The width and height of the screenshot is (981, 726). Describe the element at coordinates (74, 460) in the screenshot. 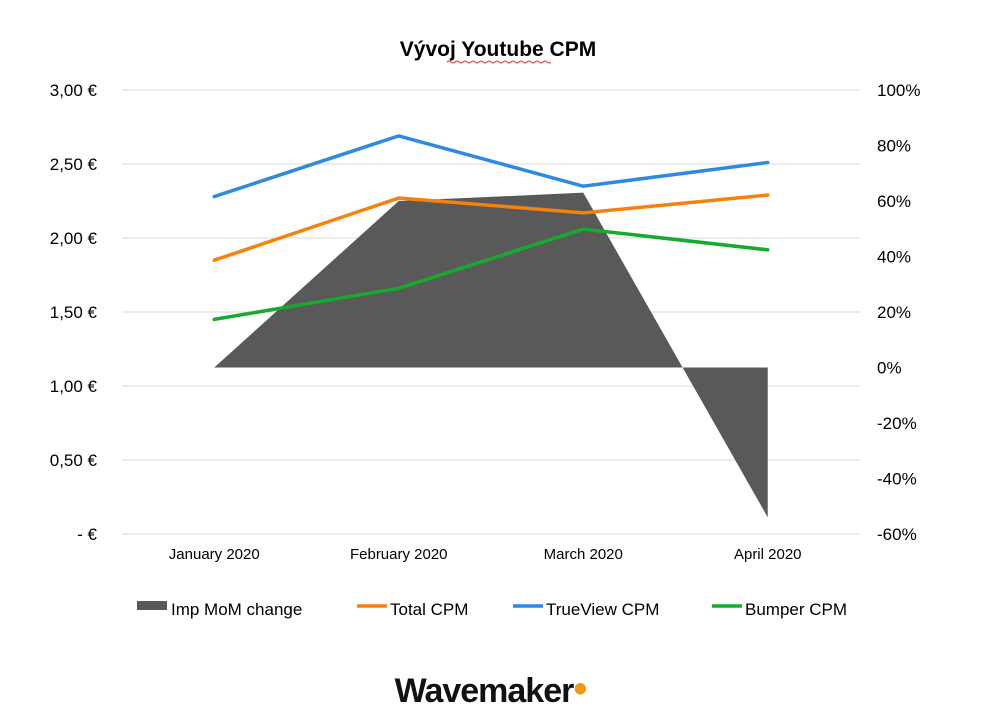

I see `y-left-tick-label: 0,50 €` at that location.